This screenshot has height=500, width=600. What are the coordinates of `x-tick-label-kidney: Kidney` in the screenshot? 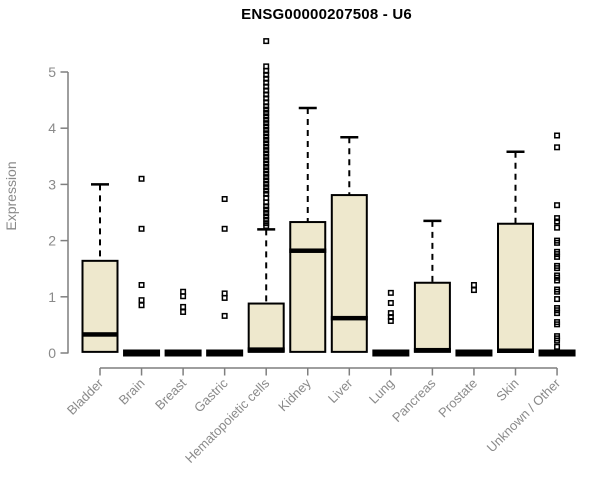 It's located at (294, 394).